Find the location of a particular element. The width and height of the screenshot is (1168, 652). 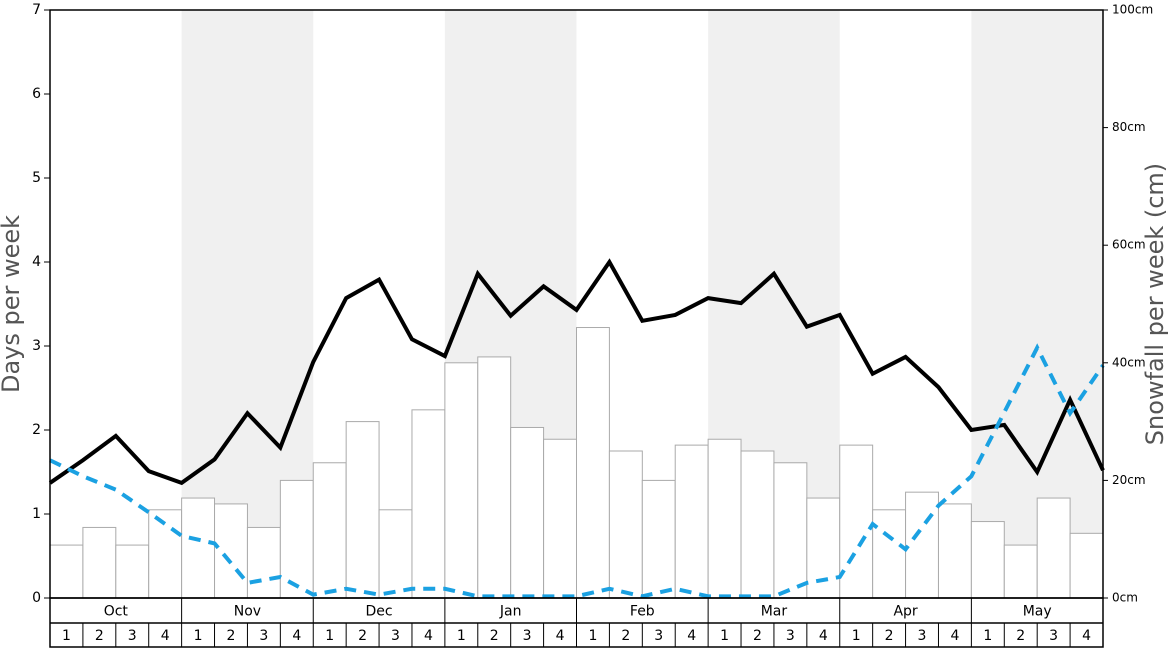

y-tick-label: 1 is located at coordinates (36, 514).